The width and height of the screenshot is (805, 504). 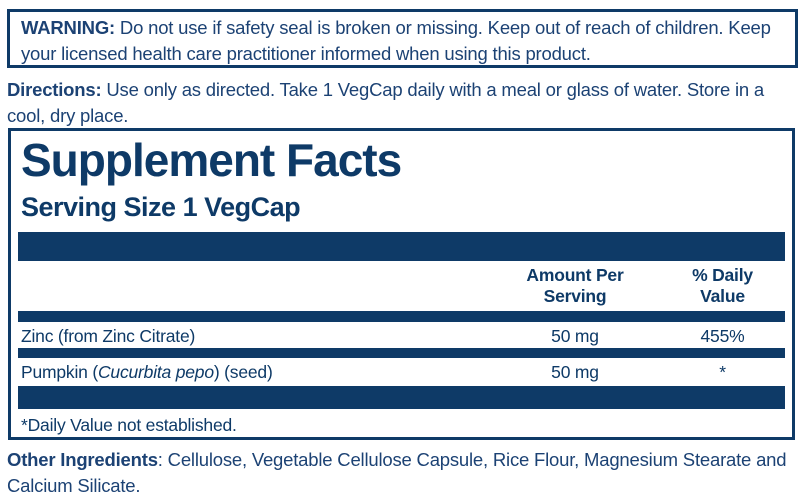 I want to click on table-row-pumpkin: Pumpkin (Cucurbita pepo) (seed) 50 mg *, so click(x=401, y=371).